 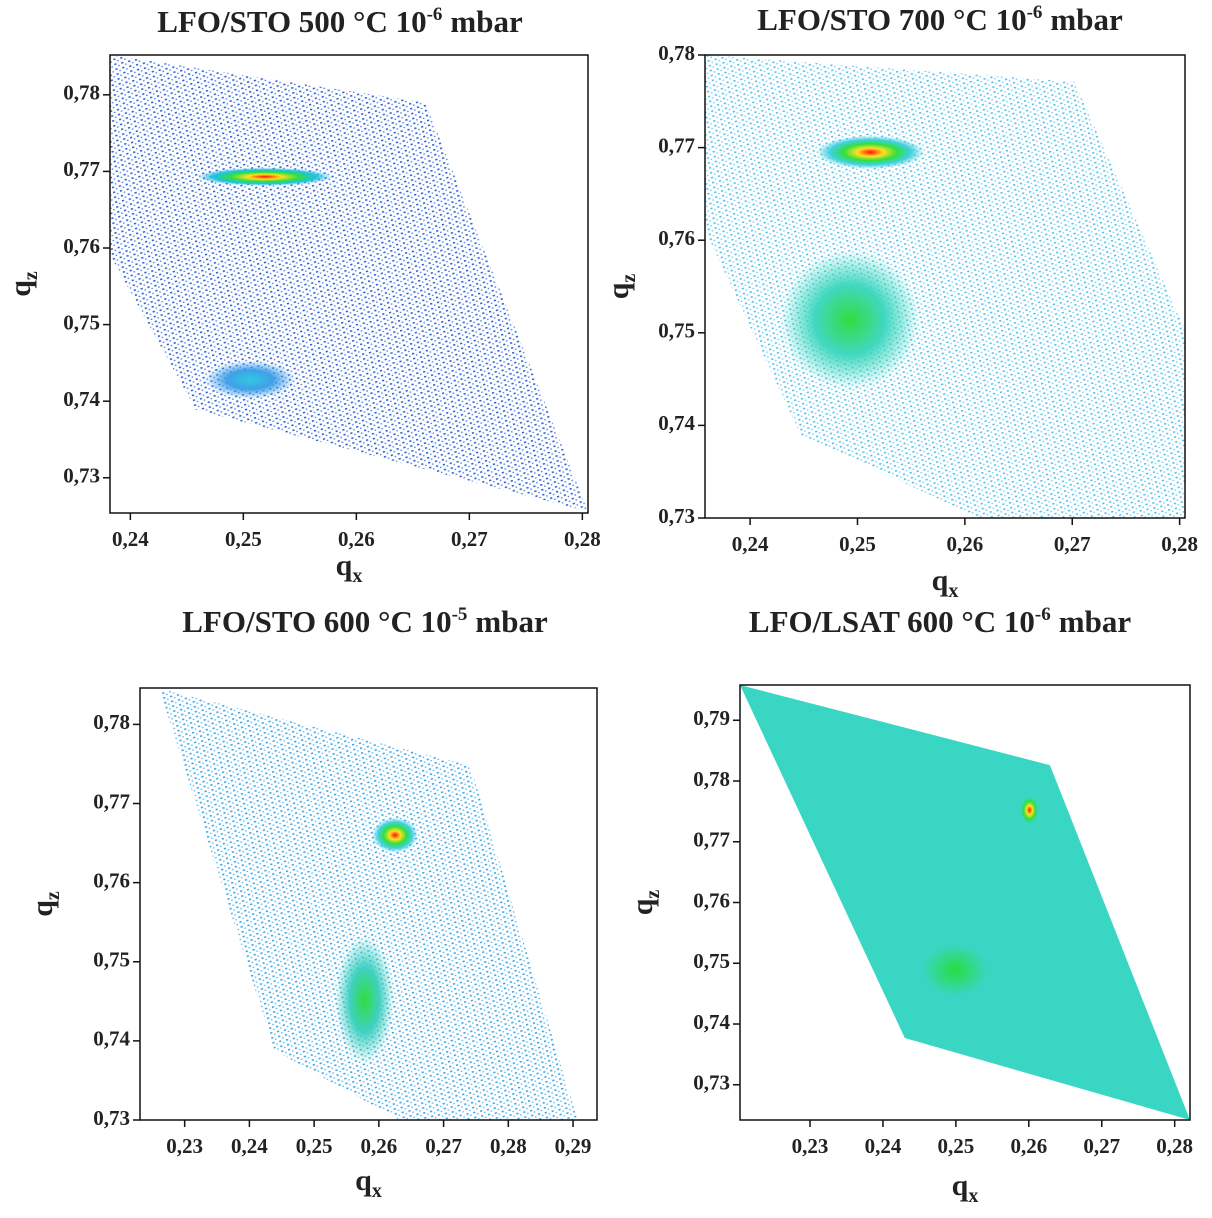 I want to click on title-text: LFO/STO 700 °C 10, so click(x=891, y=19).